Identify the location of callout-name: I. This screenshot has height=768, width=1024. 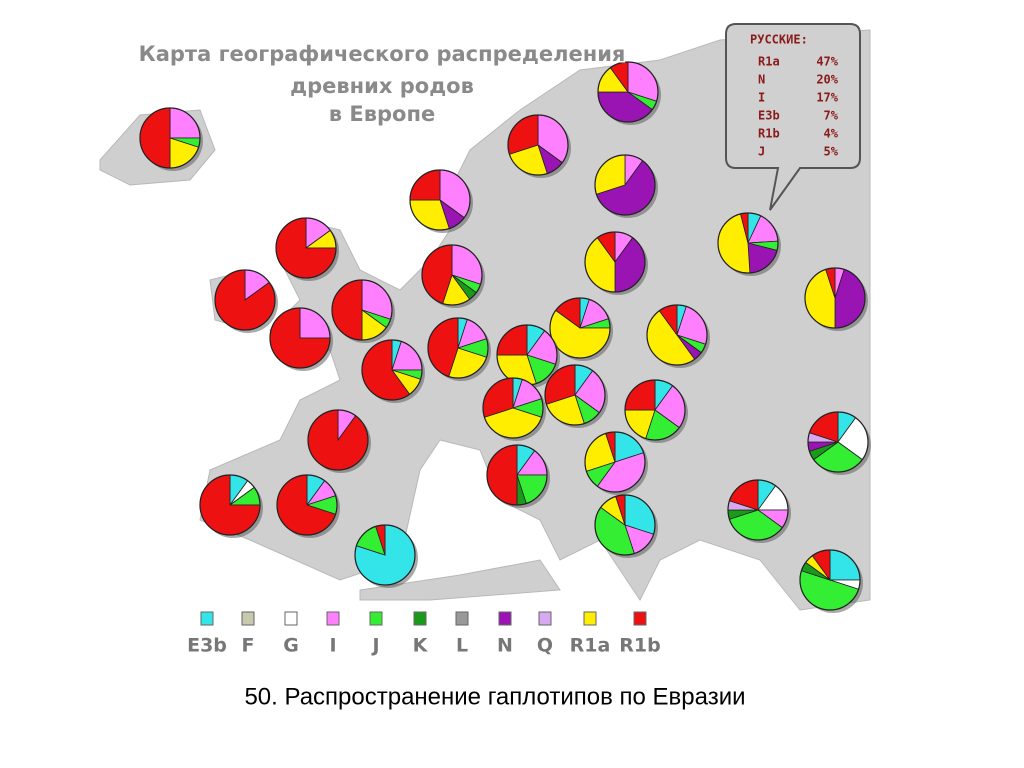
(761, 98).